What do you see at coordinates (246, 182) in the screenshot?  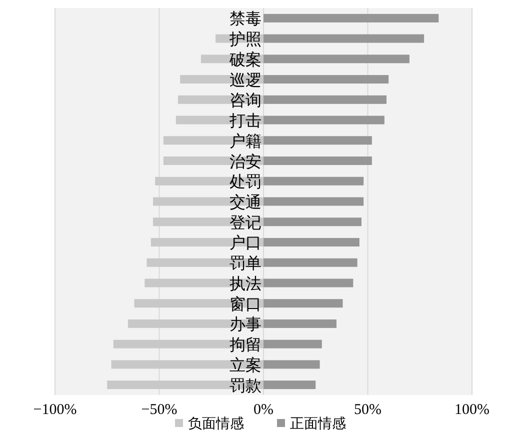 I see `y-tick-label: 处罚` at bounding box center [246, 182].